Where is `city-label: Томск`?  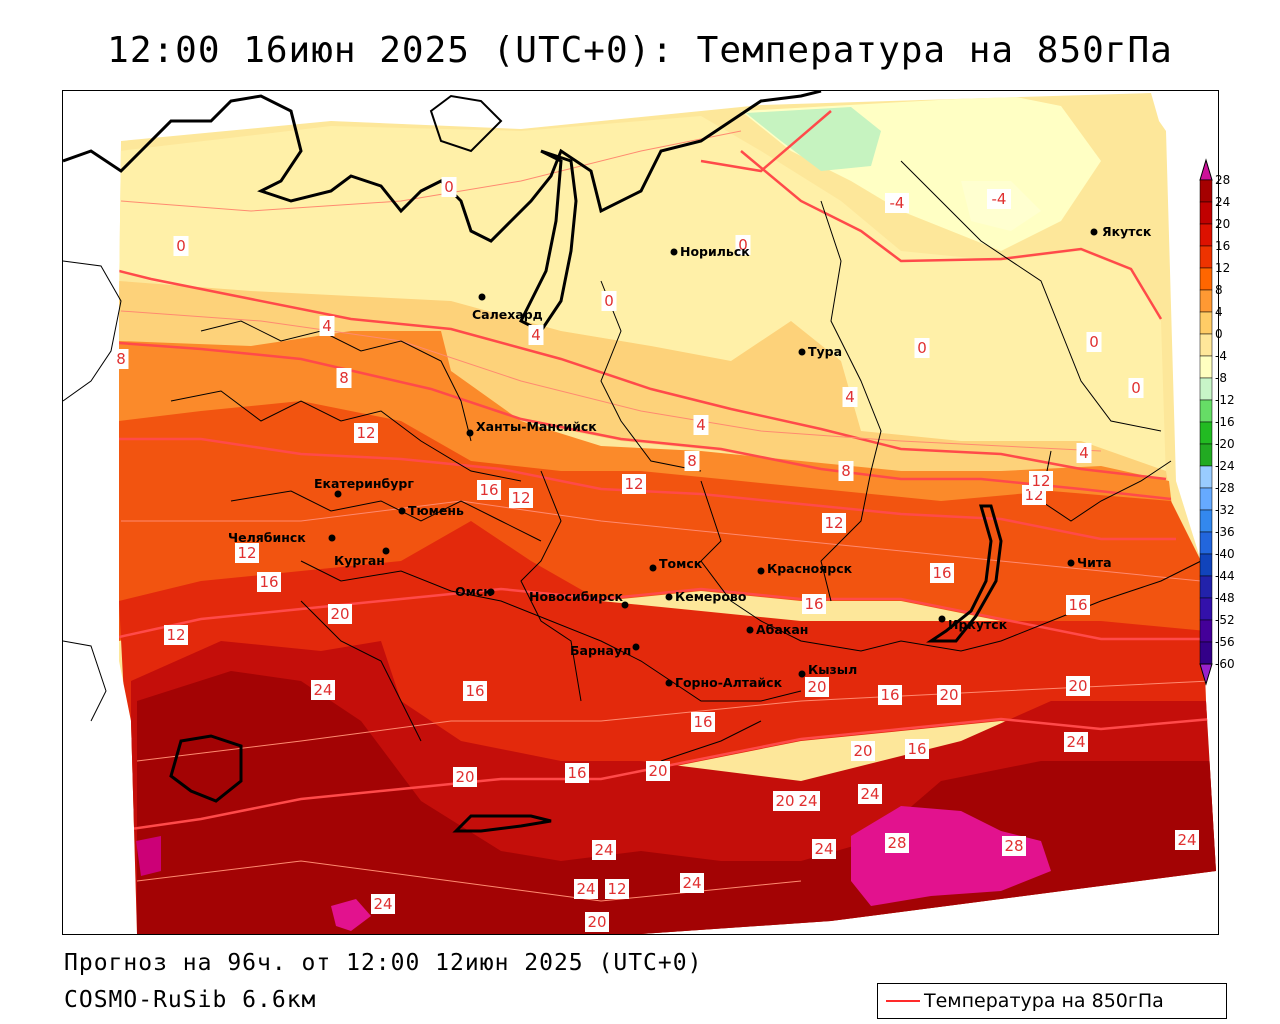 city-label: Томск is located at coordinates (681, 563).